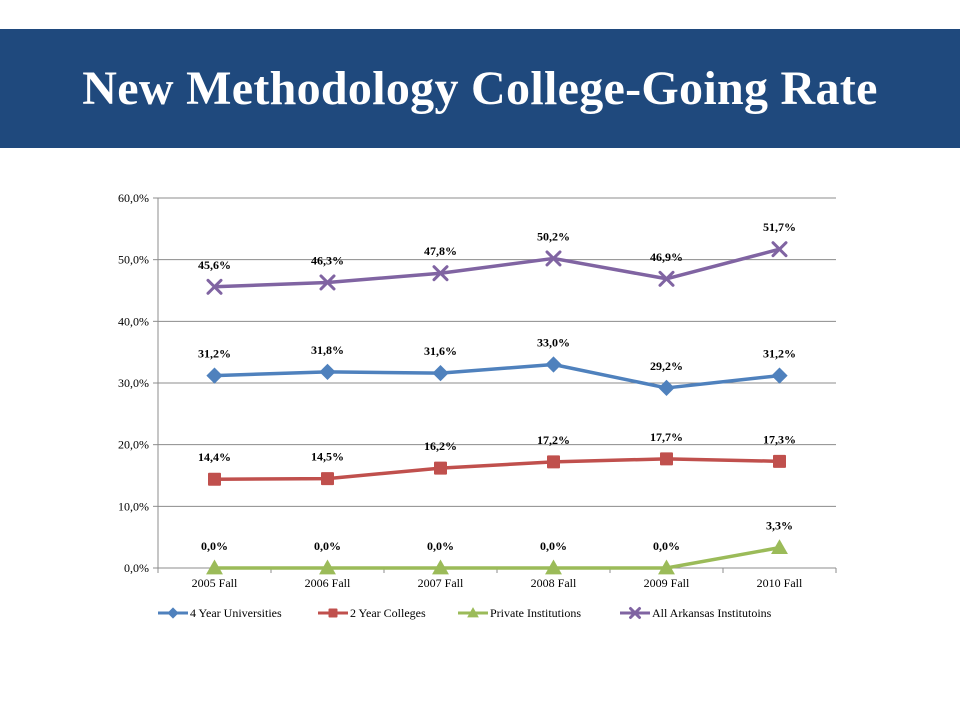 The image size is (960, 720). What do you see at coordinates (133, 198) in the screenshot?
I see `y-tick-label: 60,0%` at bounding box center [133, 198].